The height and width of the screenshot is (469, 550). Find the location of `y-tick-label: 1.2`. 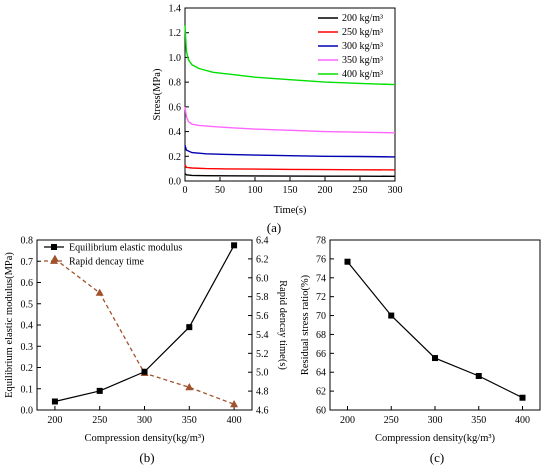

y-tick-label: 1.2 is located at coordinates (175, 33).